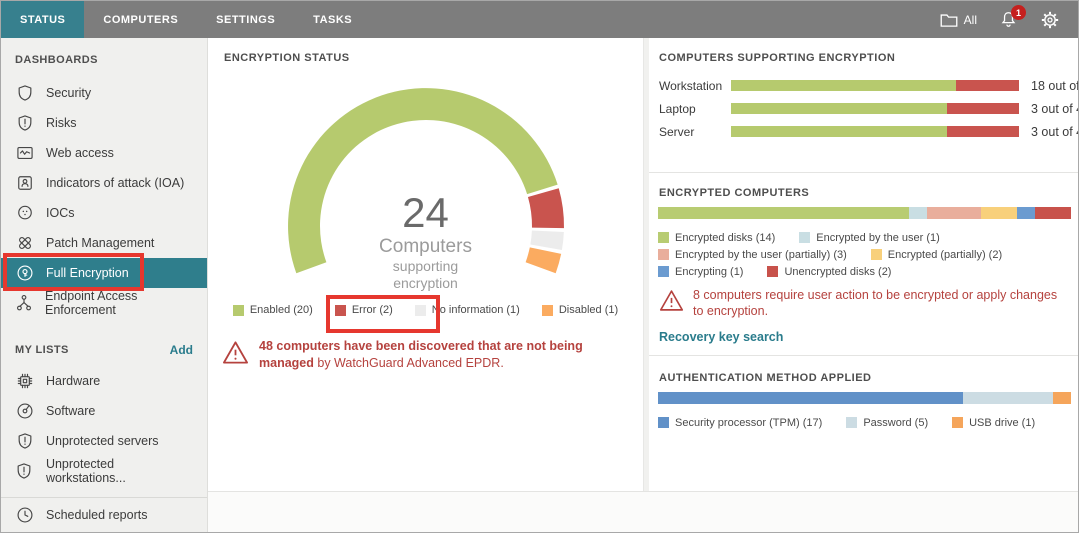  I want to click on encrypted-legend-item-unencrypted-disks: Unencrypted disks (2), so click(829, 271).